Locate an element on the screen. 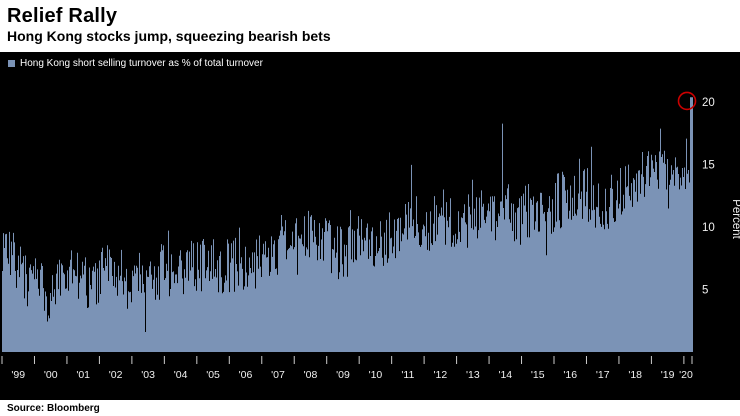  x-axis-label: '15 is located at coordinates (538, 375).